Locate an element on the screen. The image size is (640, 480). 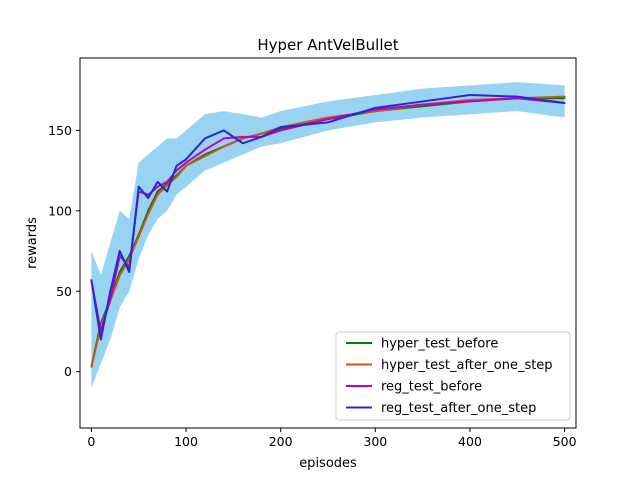
x-axis: 0 100 200 300 400 500 is located at coordinates (332, 438).